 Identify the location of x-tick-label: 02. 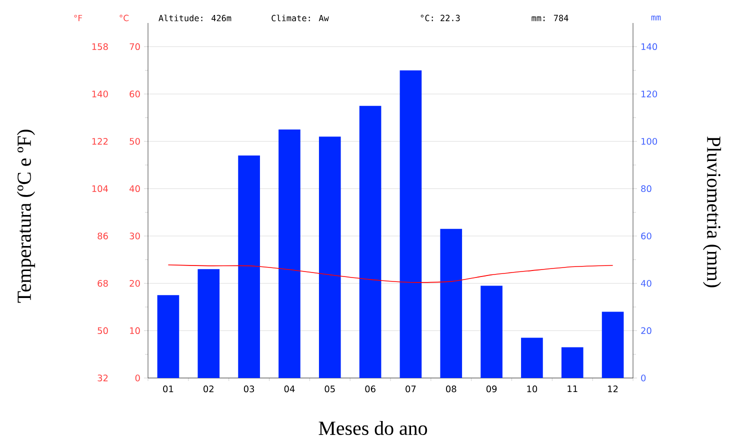
(209, 389).